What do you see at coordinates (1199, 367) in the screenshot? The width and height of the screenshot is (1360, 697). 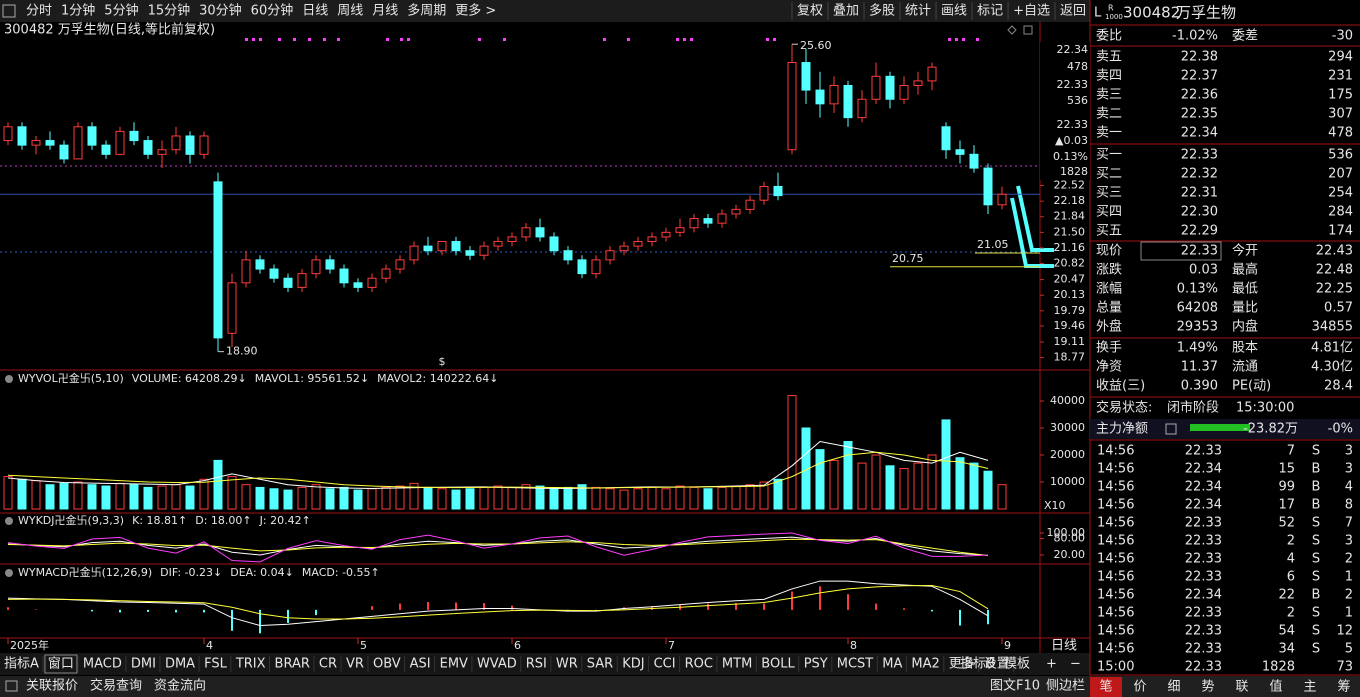 I see `quote-value: 11.37` at bounding box center [1199, 367].